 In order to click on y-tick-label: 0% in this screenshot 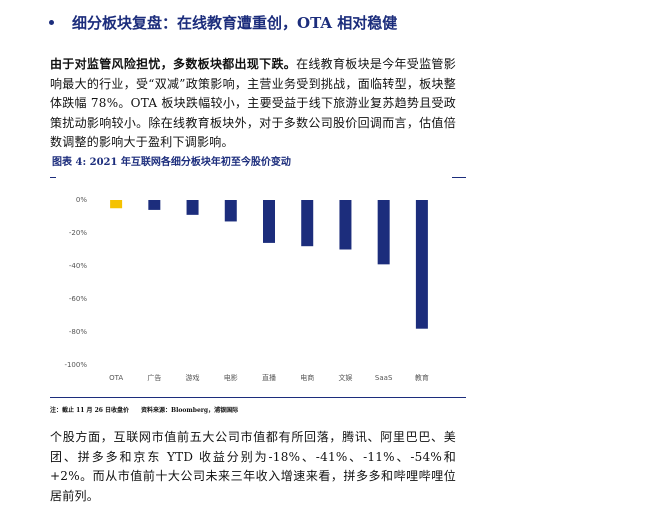, I will do `click(81, 200)`.